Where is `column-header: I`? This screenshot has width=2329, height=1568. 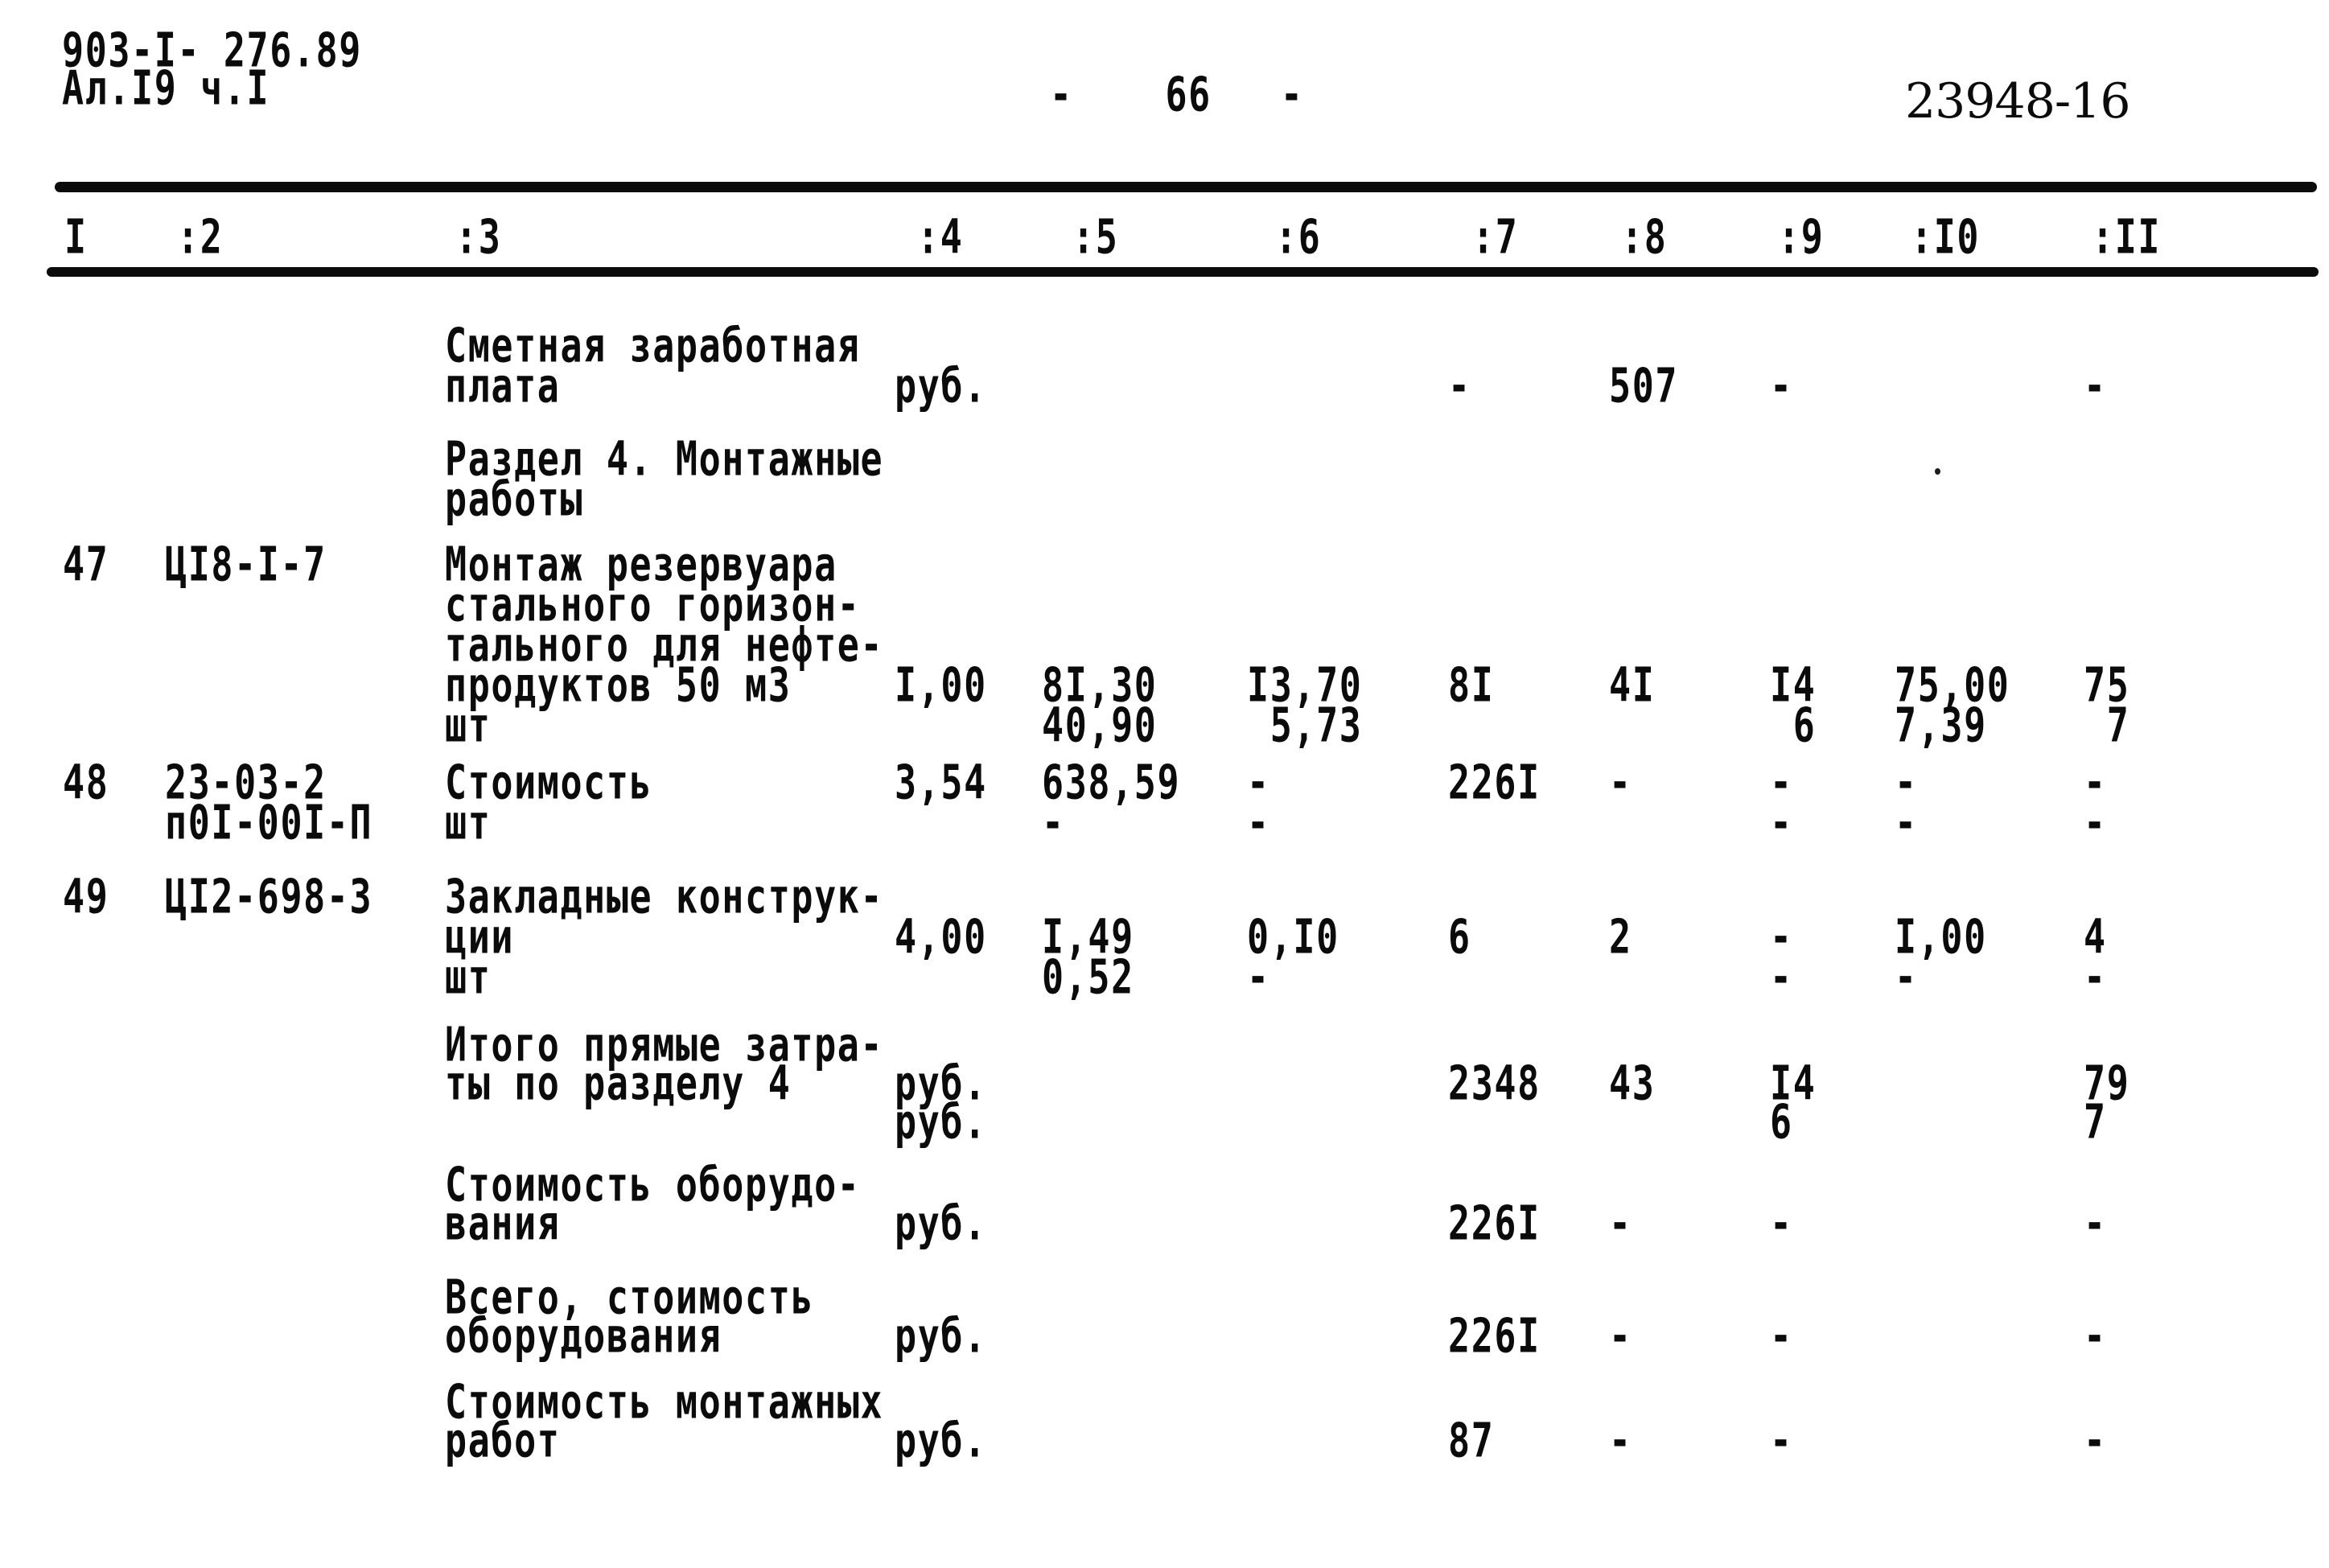
column-header: I is located at coordinates (76, 236).